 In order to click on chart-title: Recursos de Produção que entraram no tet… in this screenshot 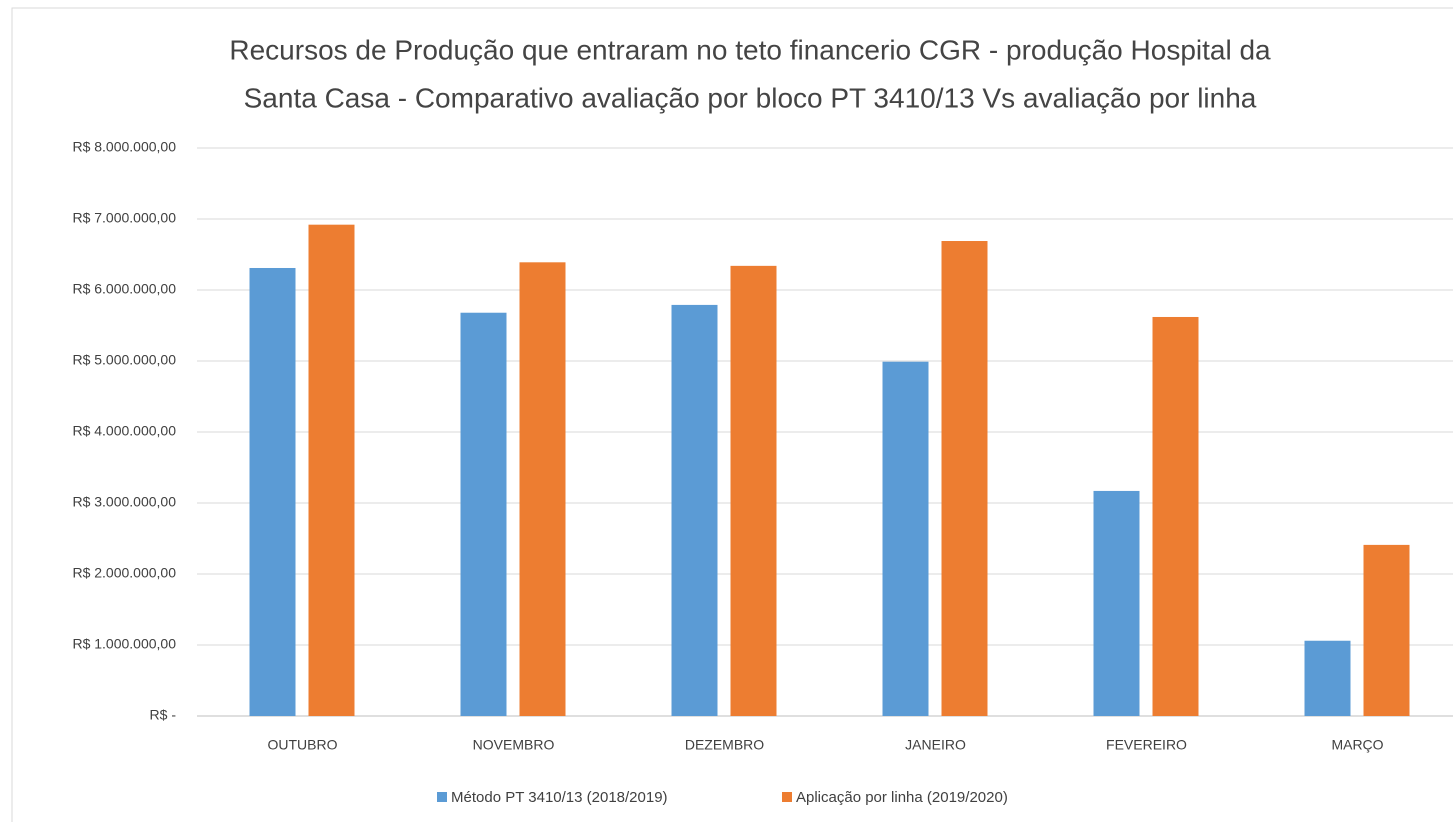, I will do `click(750, 49)`.